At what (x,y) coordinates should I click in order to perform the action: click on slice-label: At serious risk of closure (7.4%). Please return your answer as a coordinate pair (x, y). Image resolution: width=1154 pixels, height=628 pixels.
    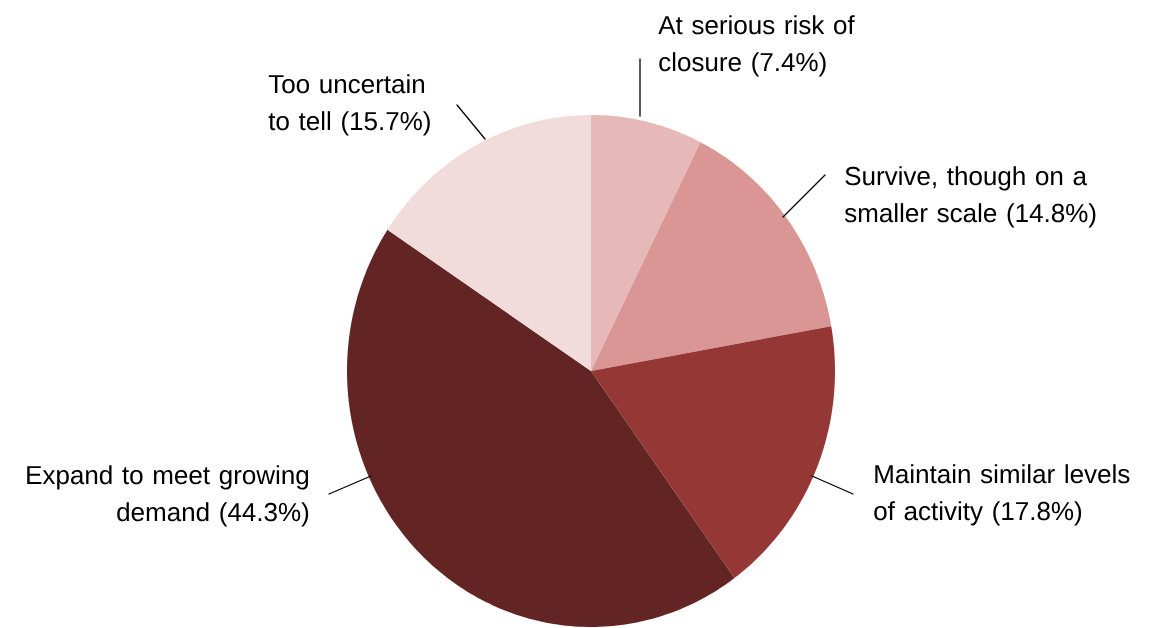
    Looking at the image, I should click on (756, 46).